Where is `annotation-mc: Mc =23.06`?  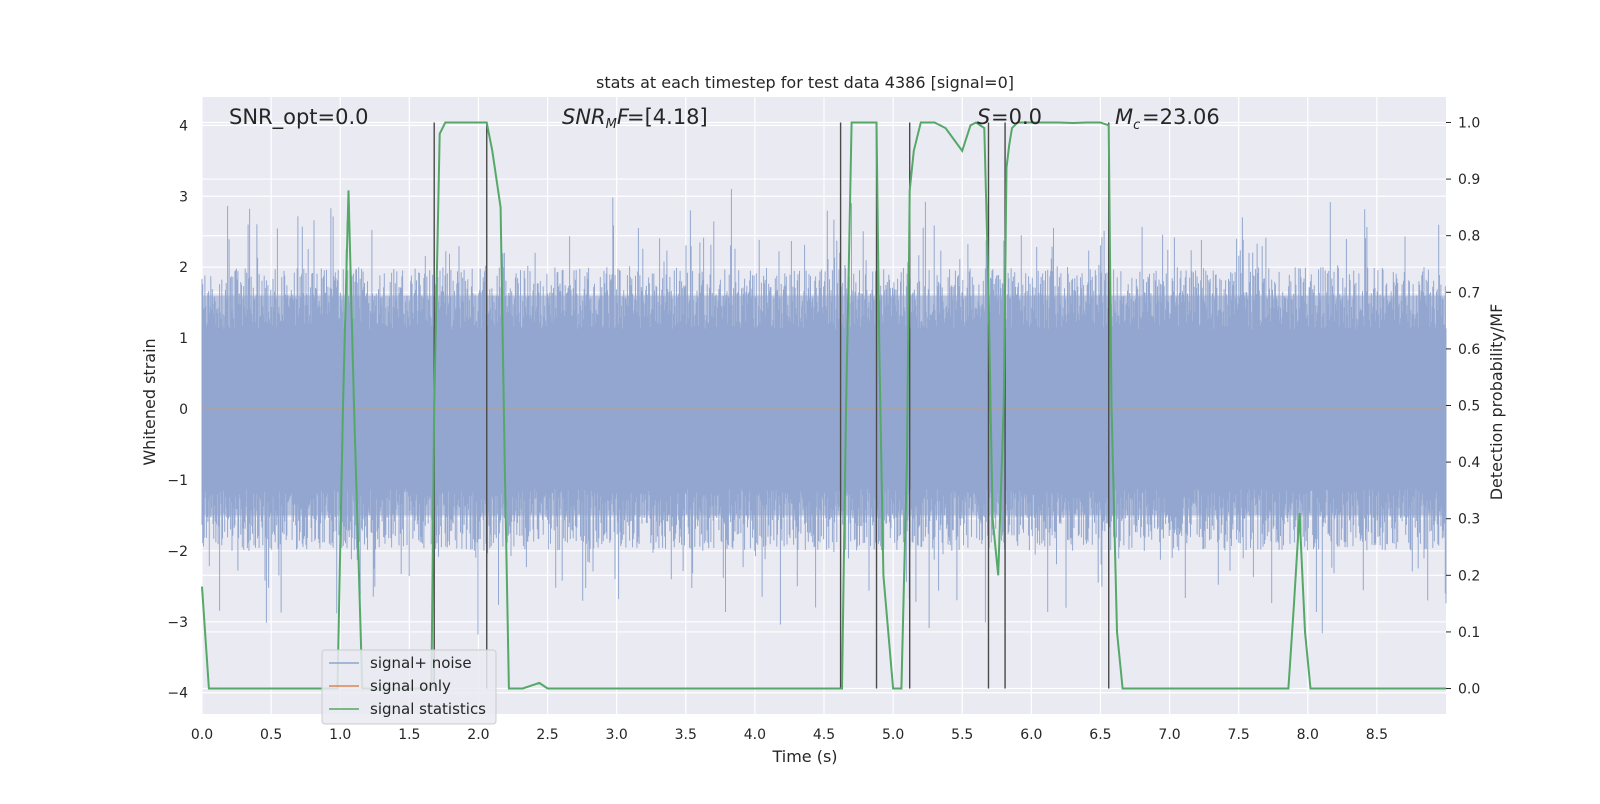 annotation-mc: Mc =23.06 is located at coordinates (1167, 119).